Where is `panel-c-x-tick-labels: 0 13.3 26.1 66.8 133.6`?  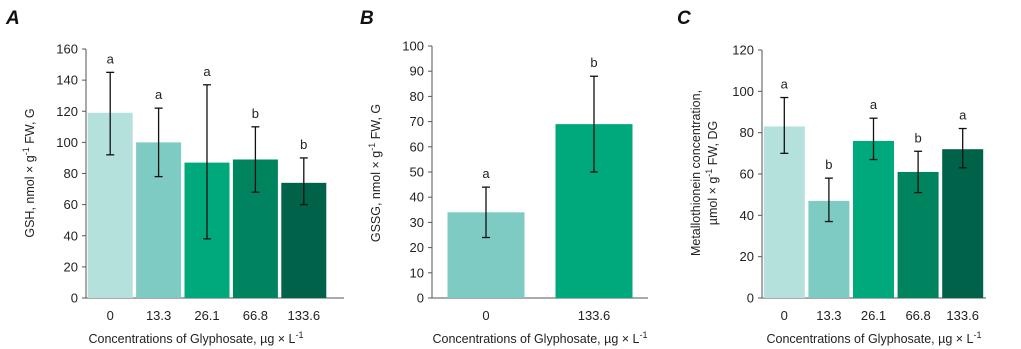
panel-c-x-tick-labels: 0 13.3 26.1 66.8 133.6 is located at coordinates (880, 315).